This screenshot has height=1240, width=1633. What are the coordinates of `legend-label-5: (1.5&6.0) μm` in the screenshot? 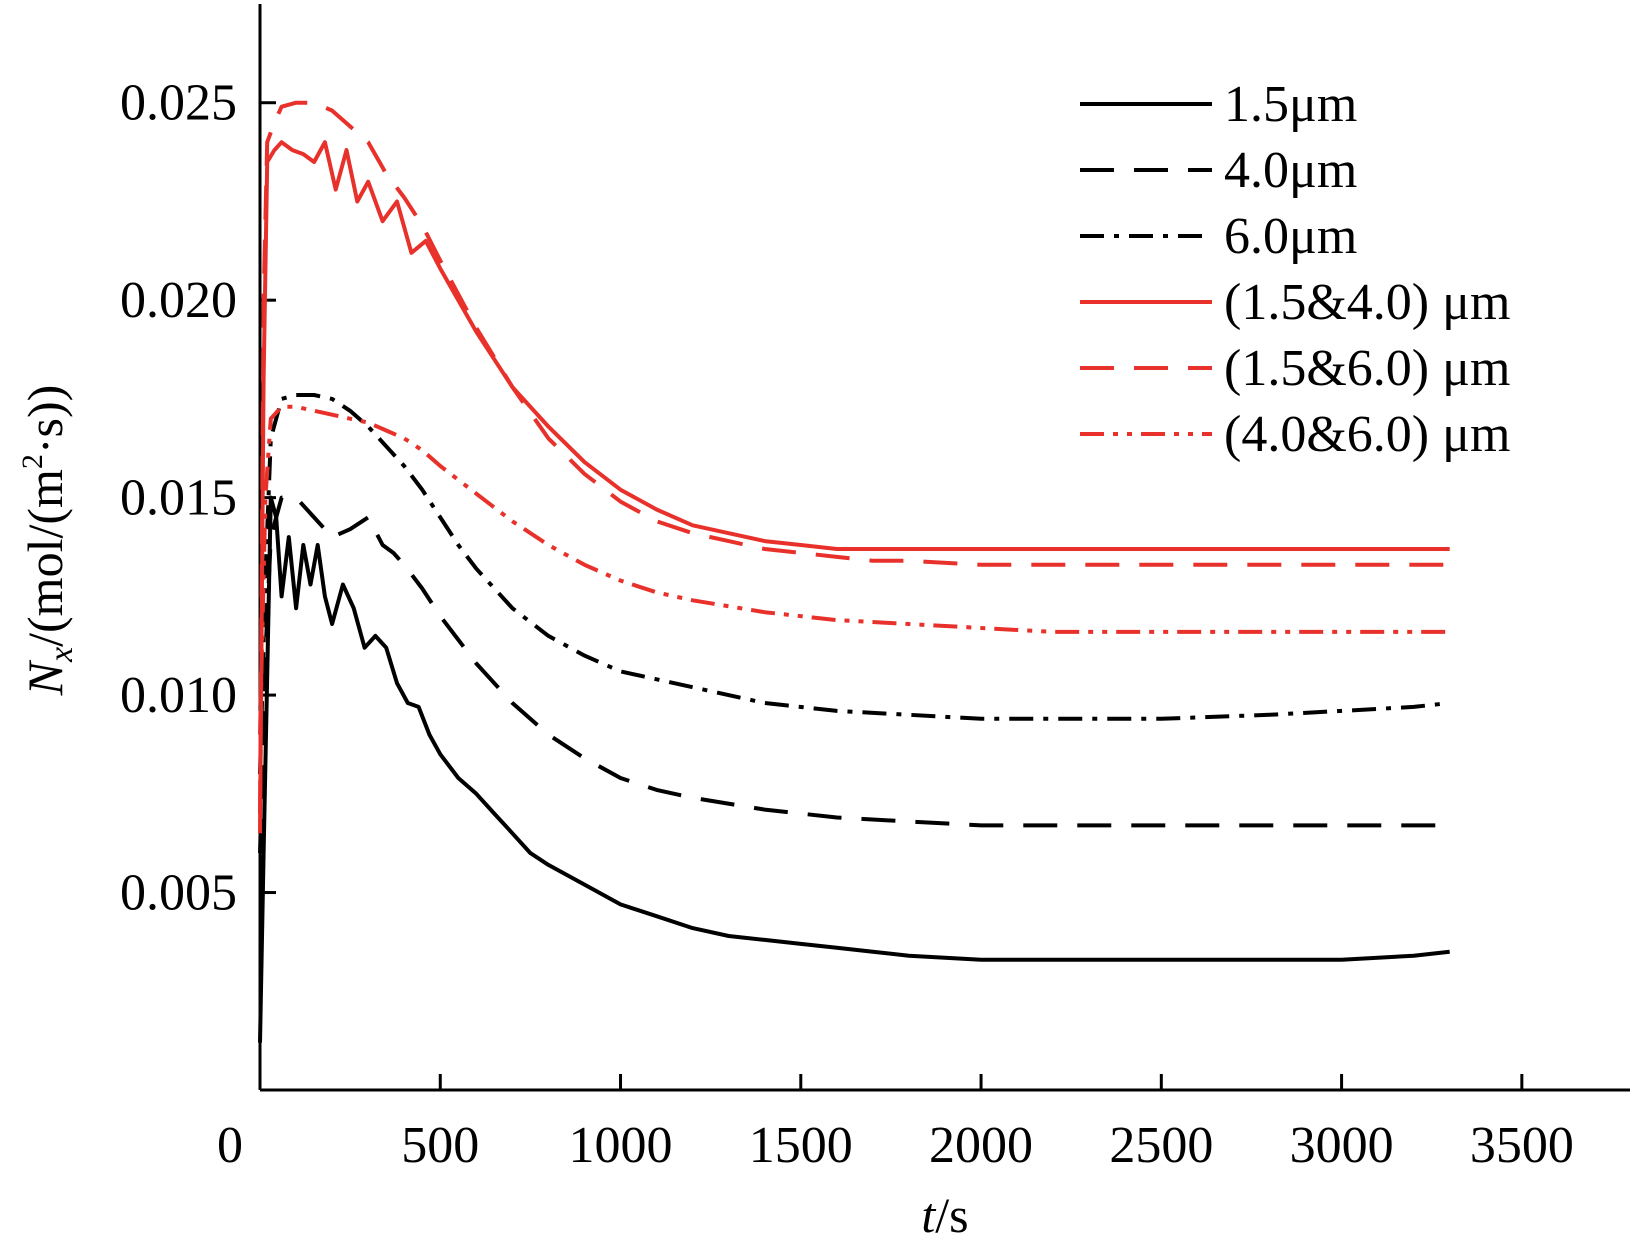 It's located at (1367, 368).